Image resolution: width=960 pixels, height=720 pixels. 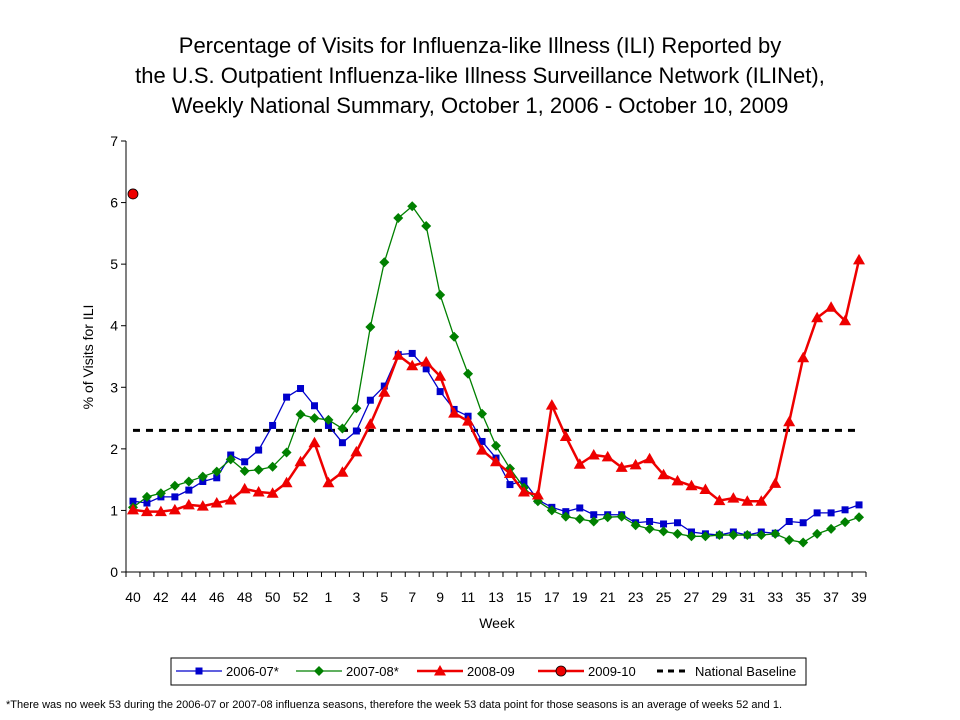 I want to click on legend-label: 2009-10, so click(x=612, y=671).